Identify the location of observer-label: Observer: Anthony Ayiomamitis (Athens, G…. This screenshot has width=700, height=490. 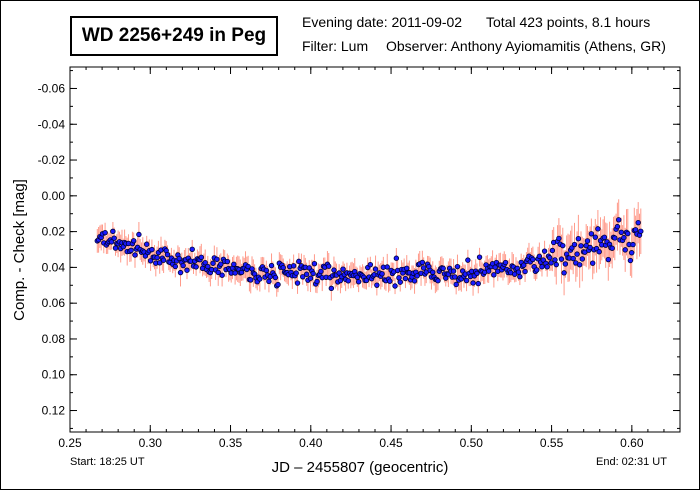
(526, 46).